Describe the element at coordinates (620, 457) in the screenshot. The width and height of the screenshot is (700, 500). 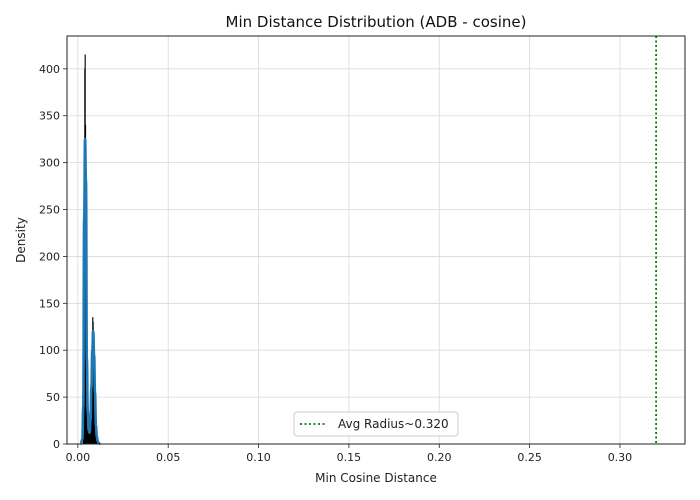
I see `x-tick-label: 0.30` at that location.